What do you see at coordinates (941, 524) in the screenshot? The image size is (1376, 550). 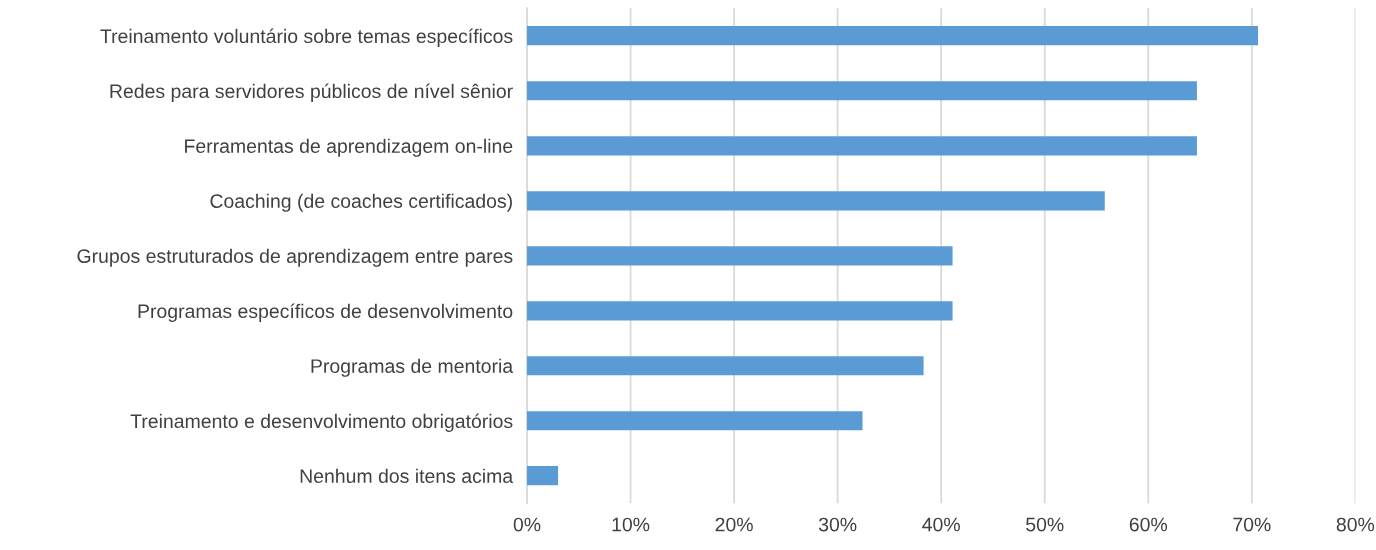 I see `x-tick-label: 40%` at bounding box center [941, 524].